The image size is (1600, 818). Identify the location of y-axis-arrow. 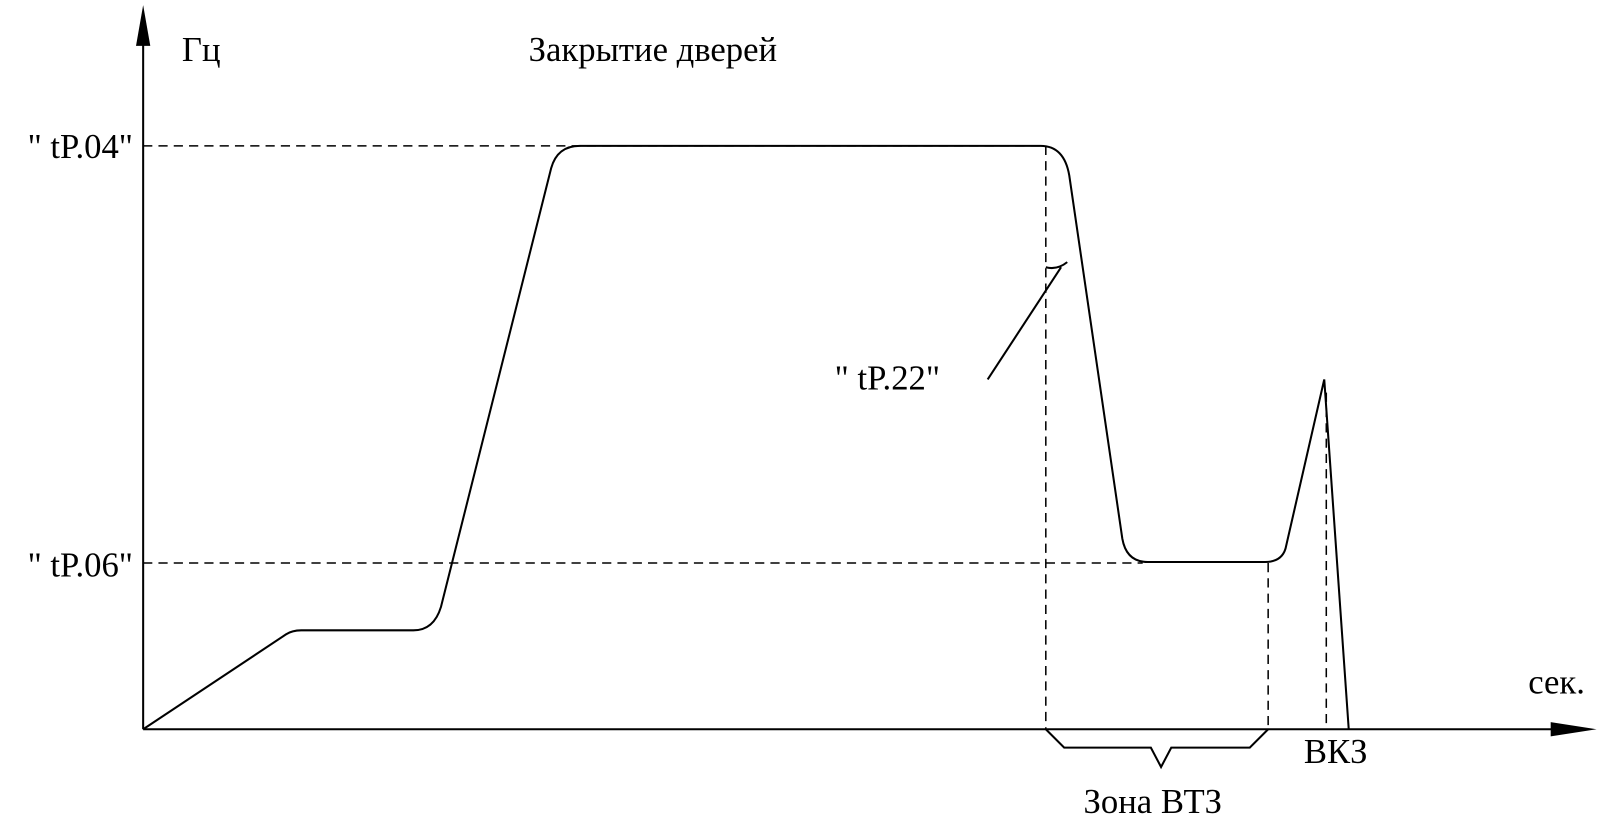
(143, 25).